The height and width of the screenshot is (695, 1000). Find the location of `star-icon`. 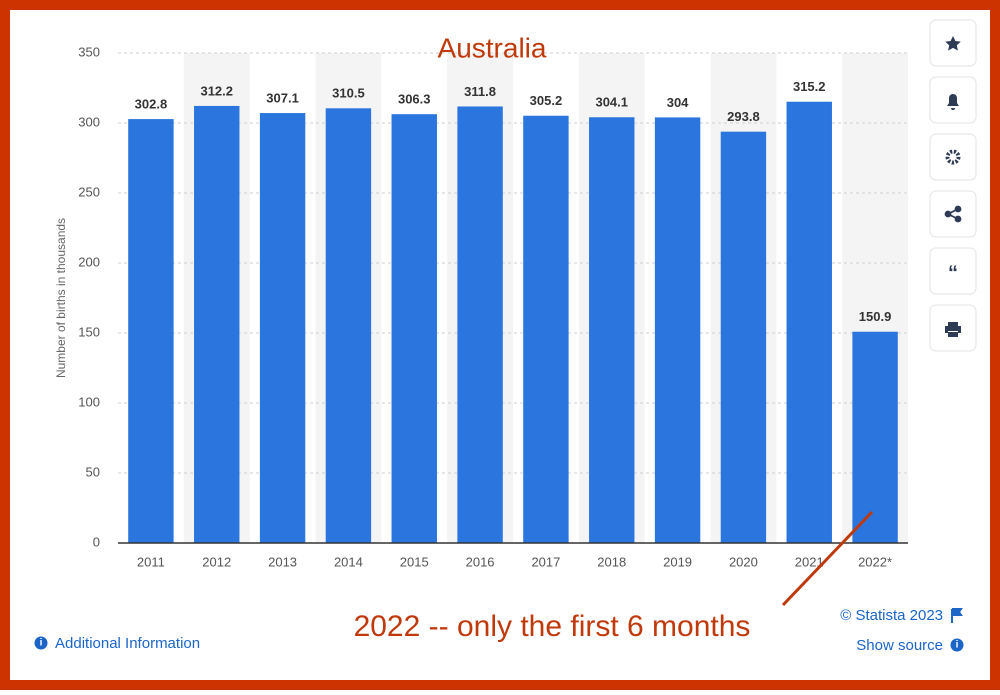

star-icon is located at coordinates (953, 43).